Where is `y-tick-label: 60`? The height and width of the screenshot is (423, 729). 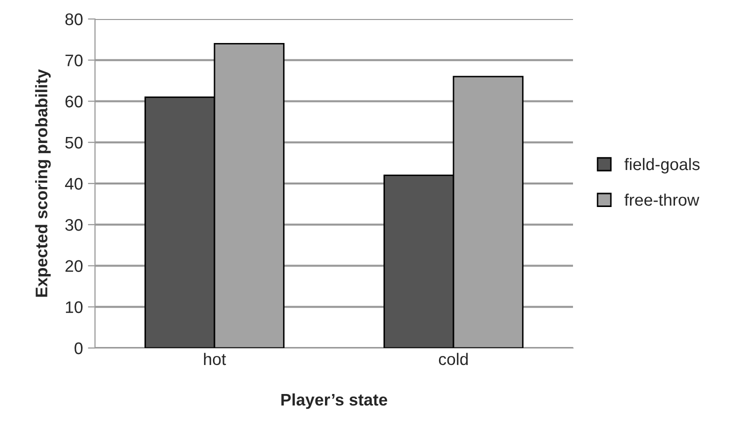 y-tick-label: 60 is located at coordinates (74, 102).